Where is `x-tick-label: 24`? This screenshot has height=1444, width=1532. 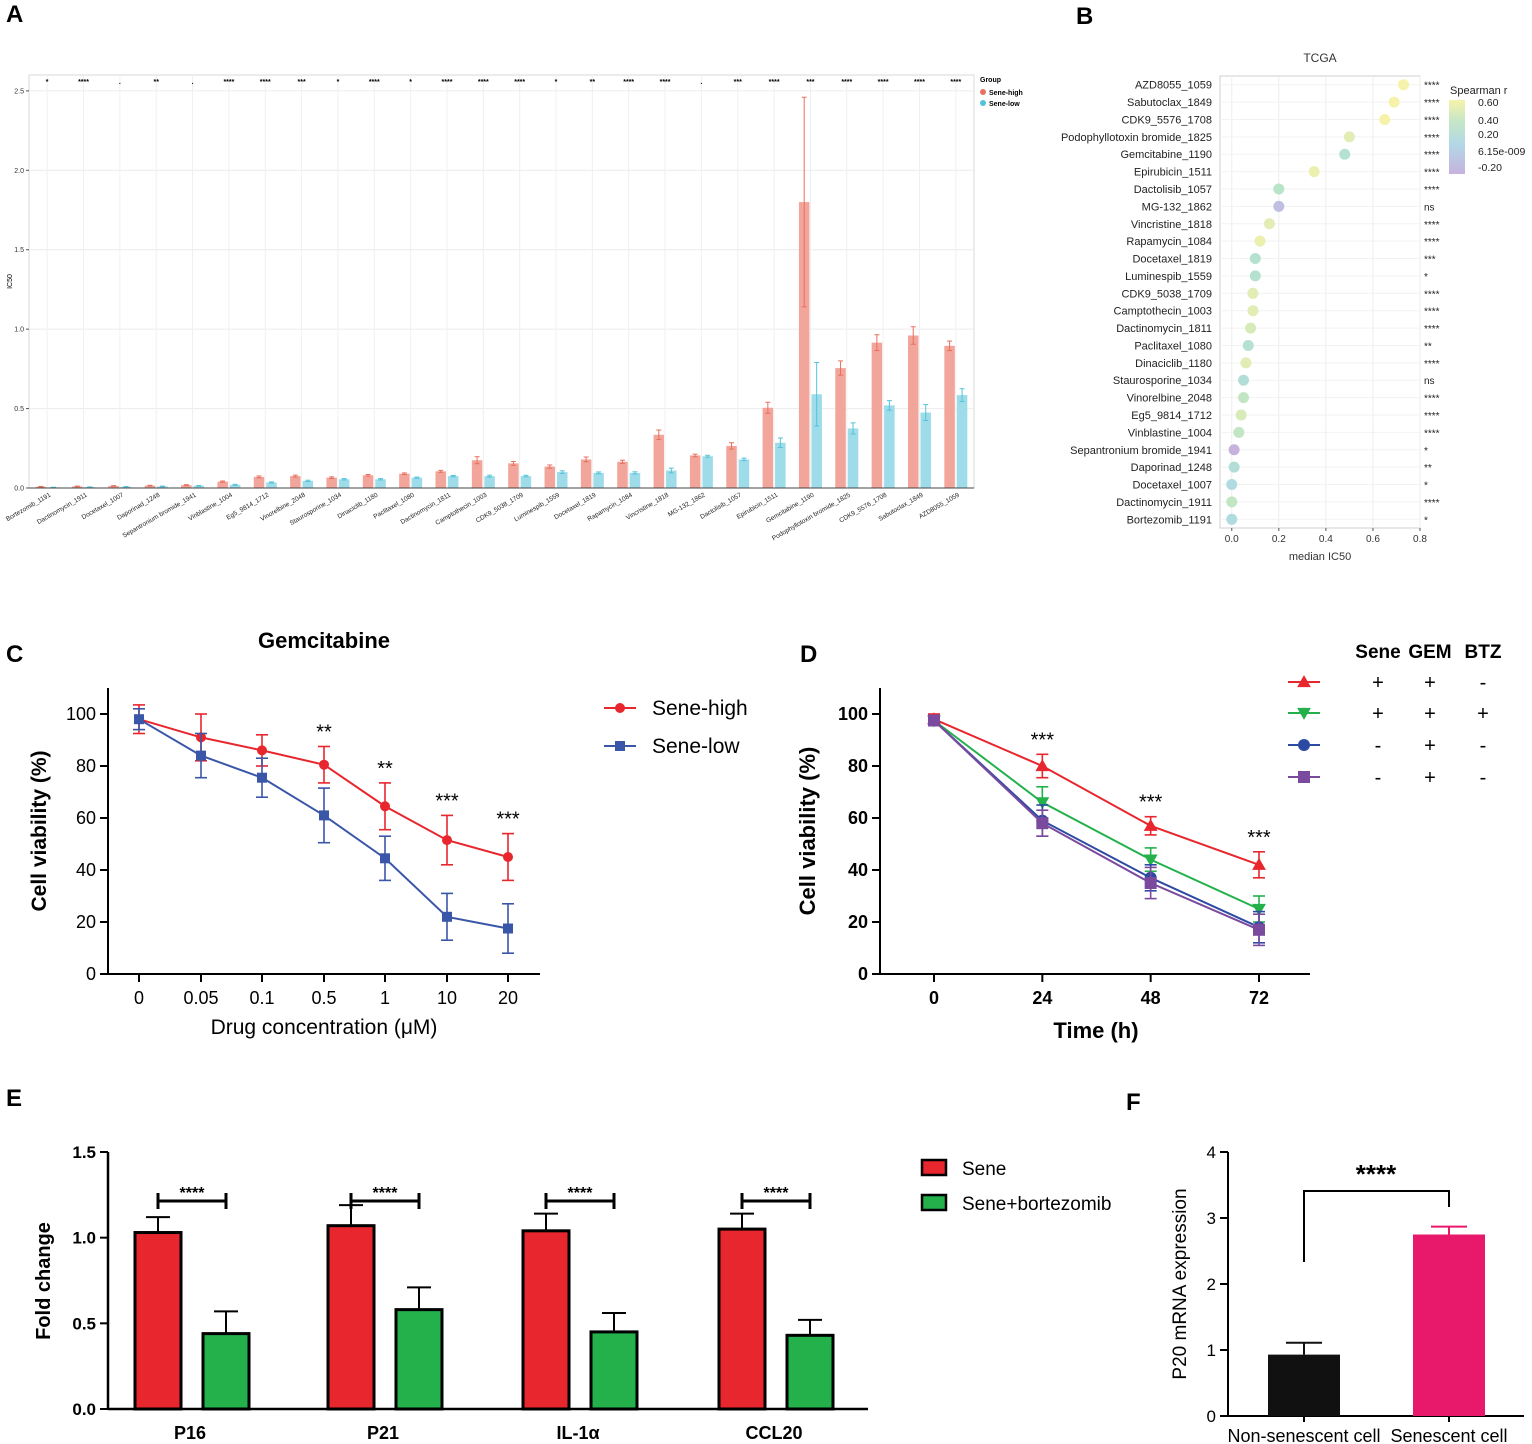
x-tick-label: 24 is located at coordinates (1042, 998).